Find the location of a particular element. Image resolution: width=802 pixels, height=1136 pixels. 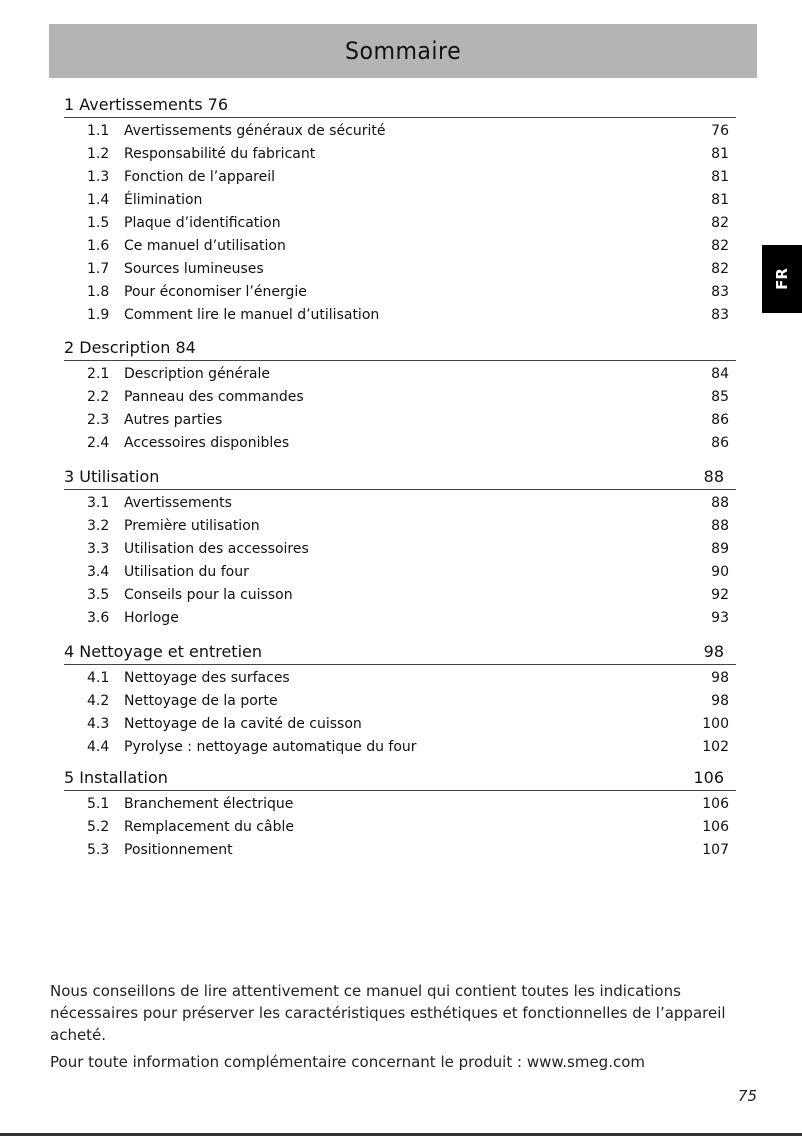

entry-title: Panneau des commandes is located at coordinates (214, 397).